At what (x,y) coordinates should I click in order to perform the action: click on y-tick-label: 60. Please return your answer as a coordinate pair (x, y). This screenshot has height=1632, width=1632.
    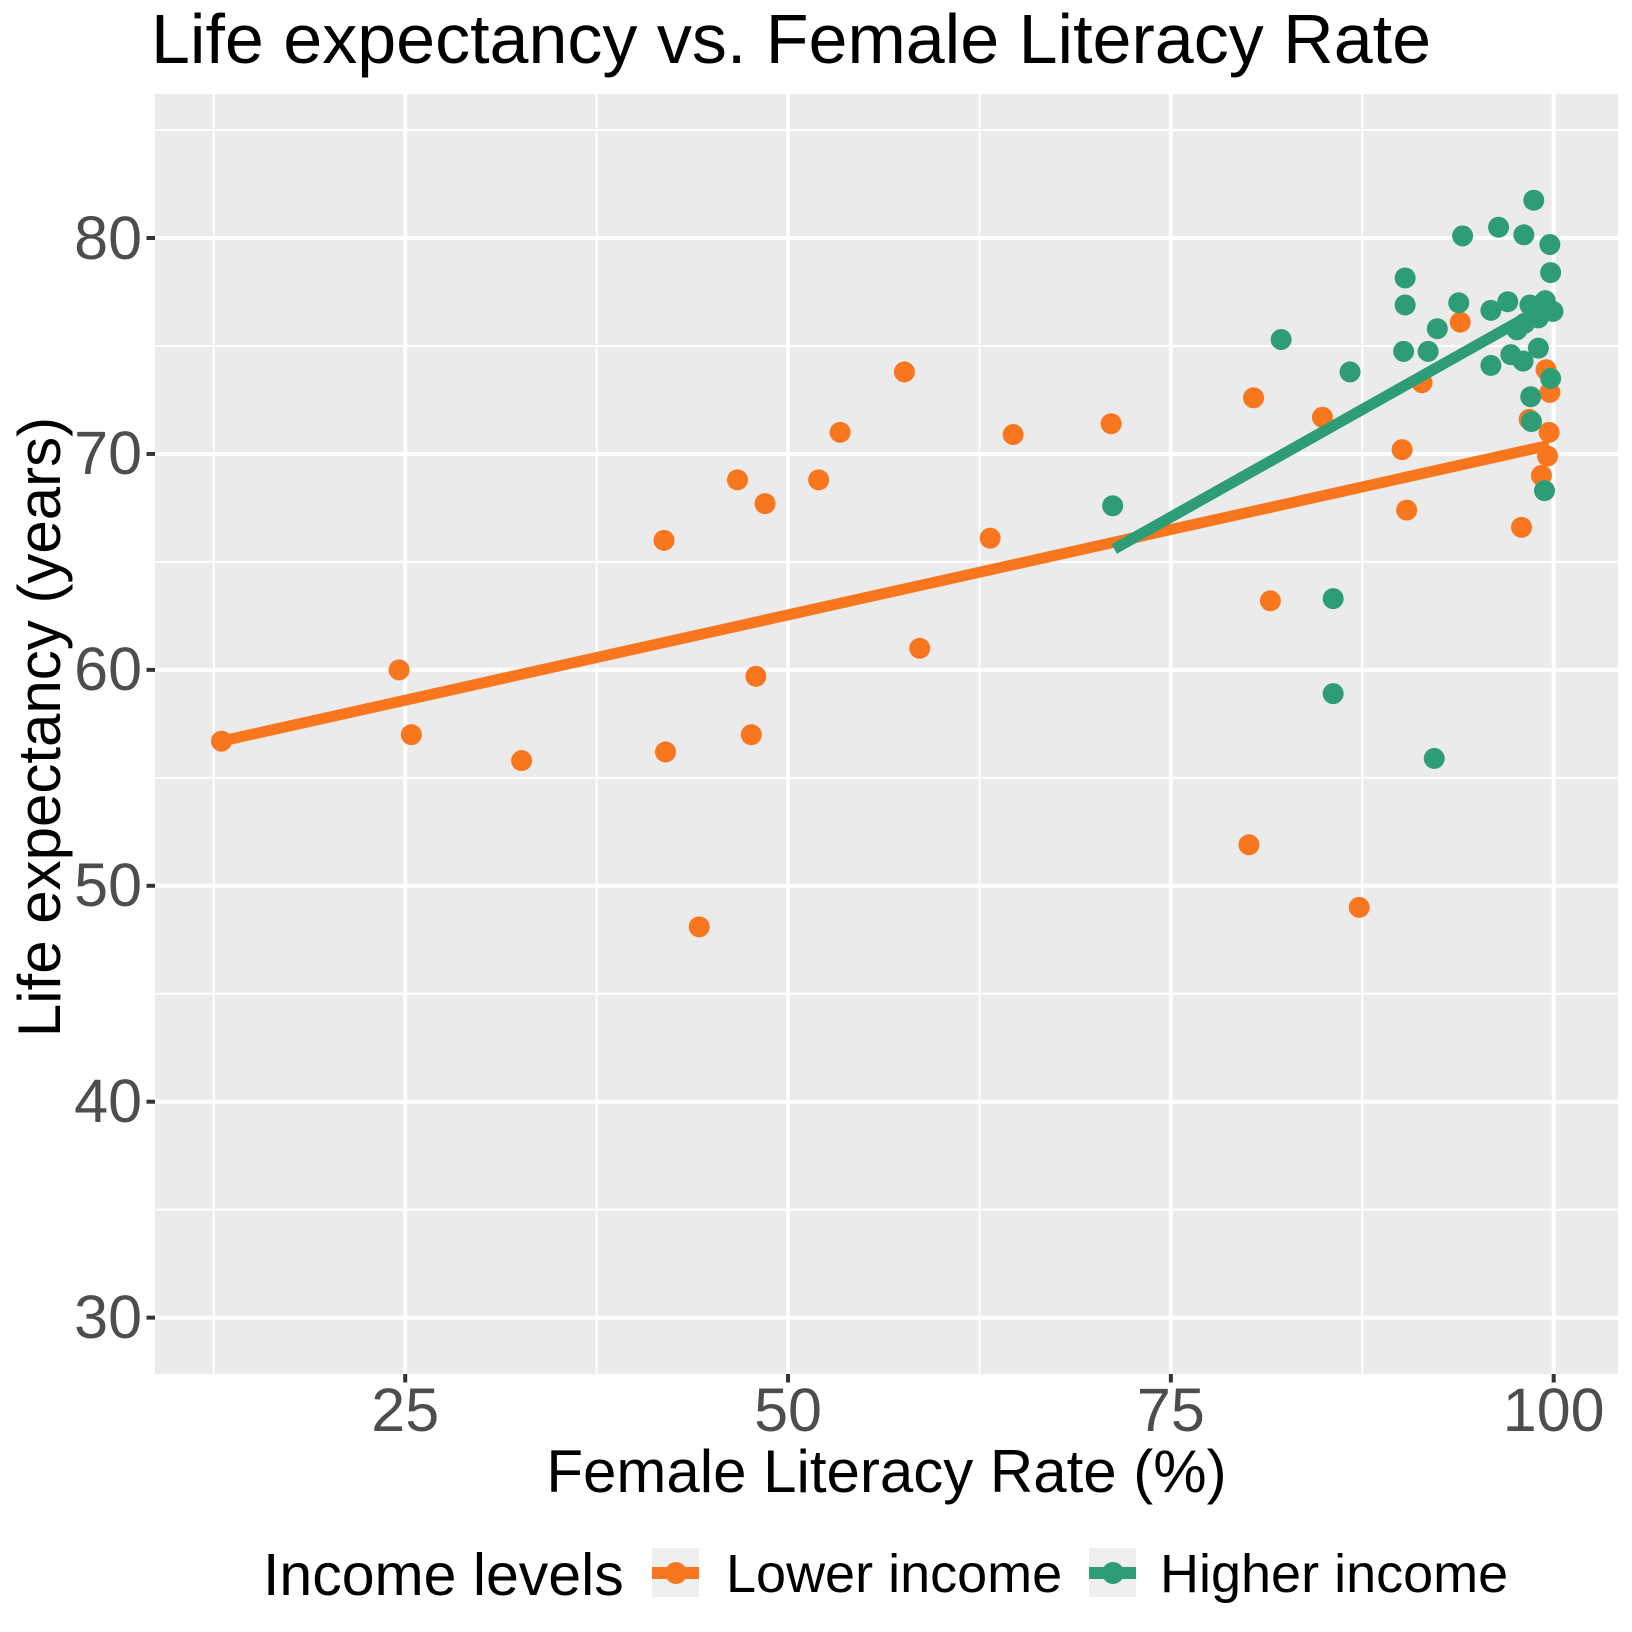
    Looking at the image, I should click on (108, 669).